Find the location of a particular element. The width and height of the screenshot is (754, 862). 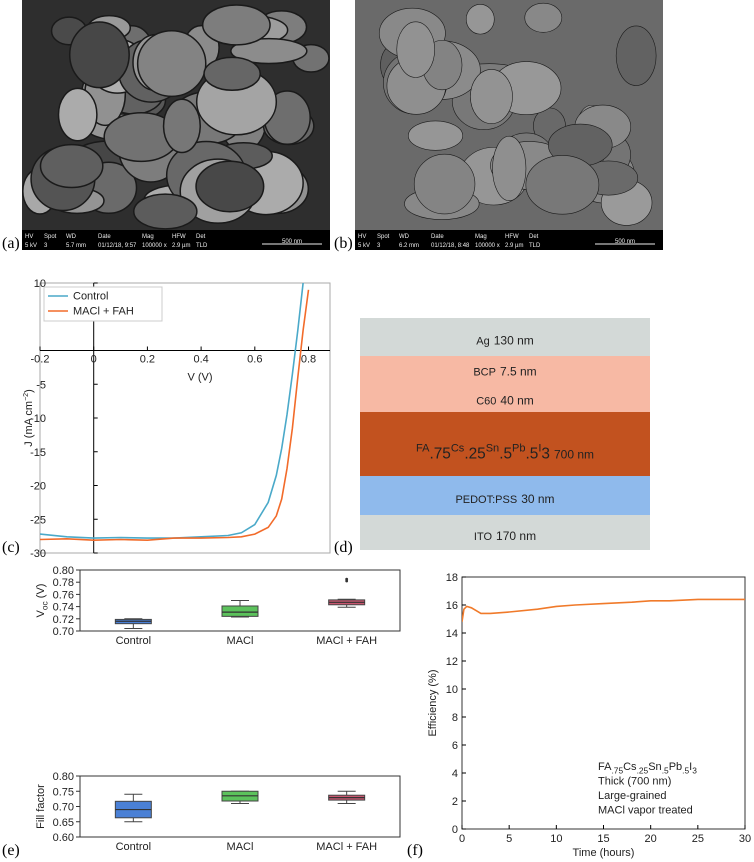

sem-value: 5.7 mm is located at coordinates (76, 246).